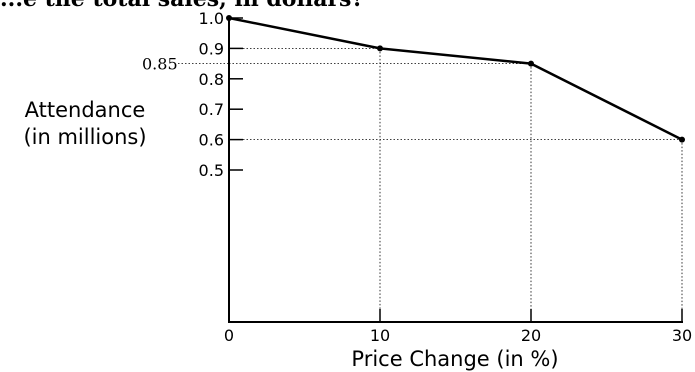 The height and width of the screenshot is (372, 695). Describe the element at coordinates (211, 79) in the screenshot. I see `y-tick-label: 0.8` at that location.